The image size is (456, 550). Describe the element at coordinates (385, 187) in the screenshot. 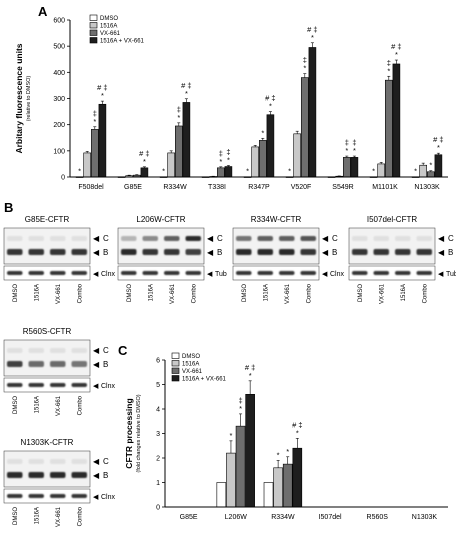

I see `x-tick-label: M1101K` at that location.